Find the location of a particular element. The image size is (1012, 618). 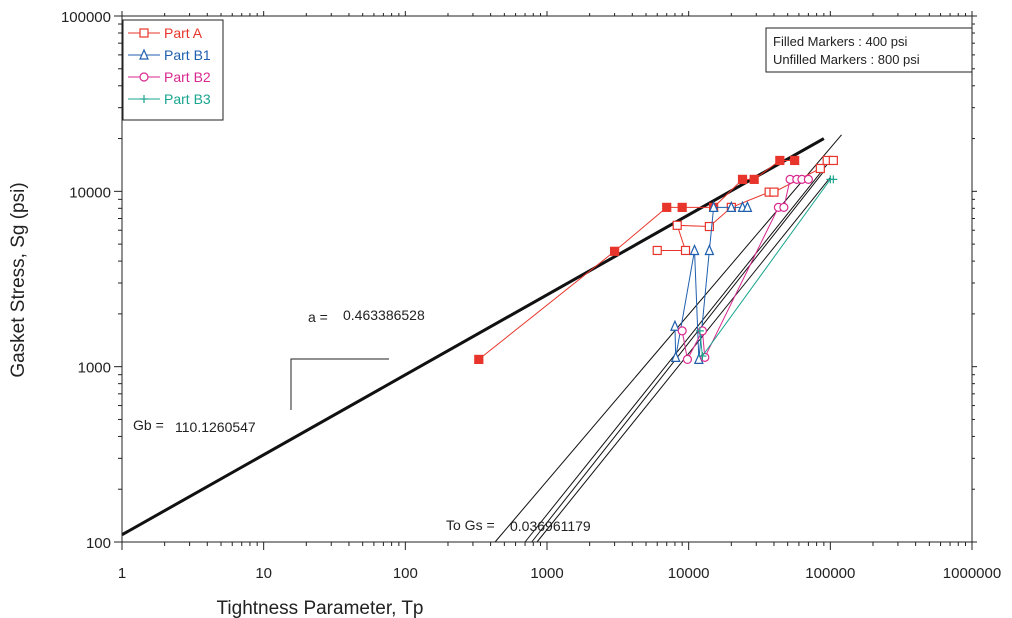

y-tick-label: 1000 is located at coordinates (94, 368).